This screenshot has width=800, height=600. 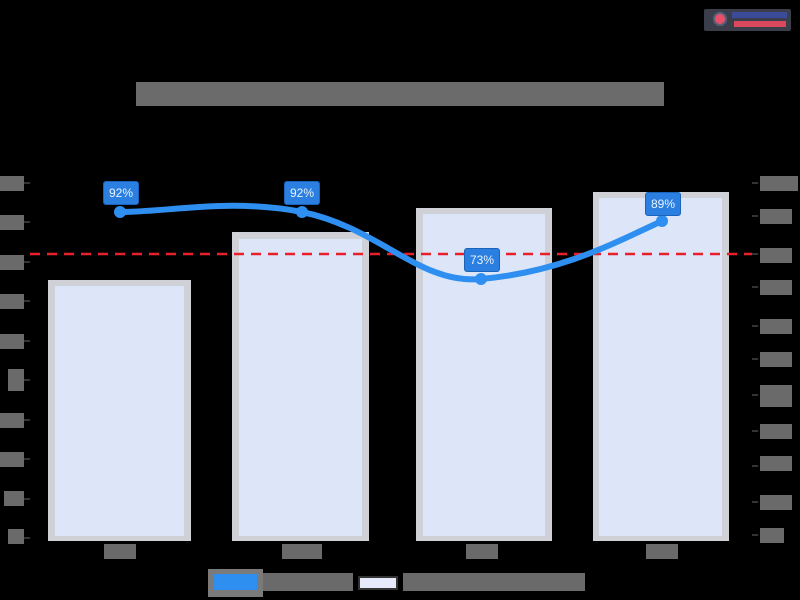 What do you see at coordinates (494, 582) in the screenshot?
I see `legend-bar-label: Market Share (% of total sales)` at bounding box center [494, 582].